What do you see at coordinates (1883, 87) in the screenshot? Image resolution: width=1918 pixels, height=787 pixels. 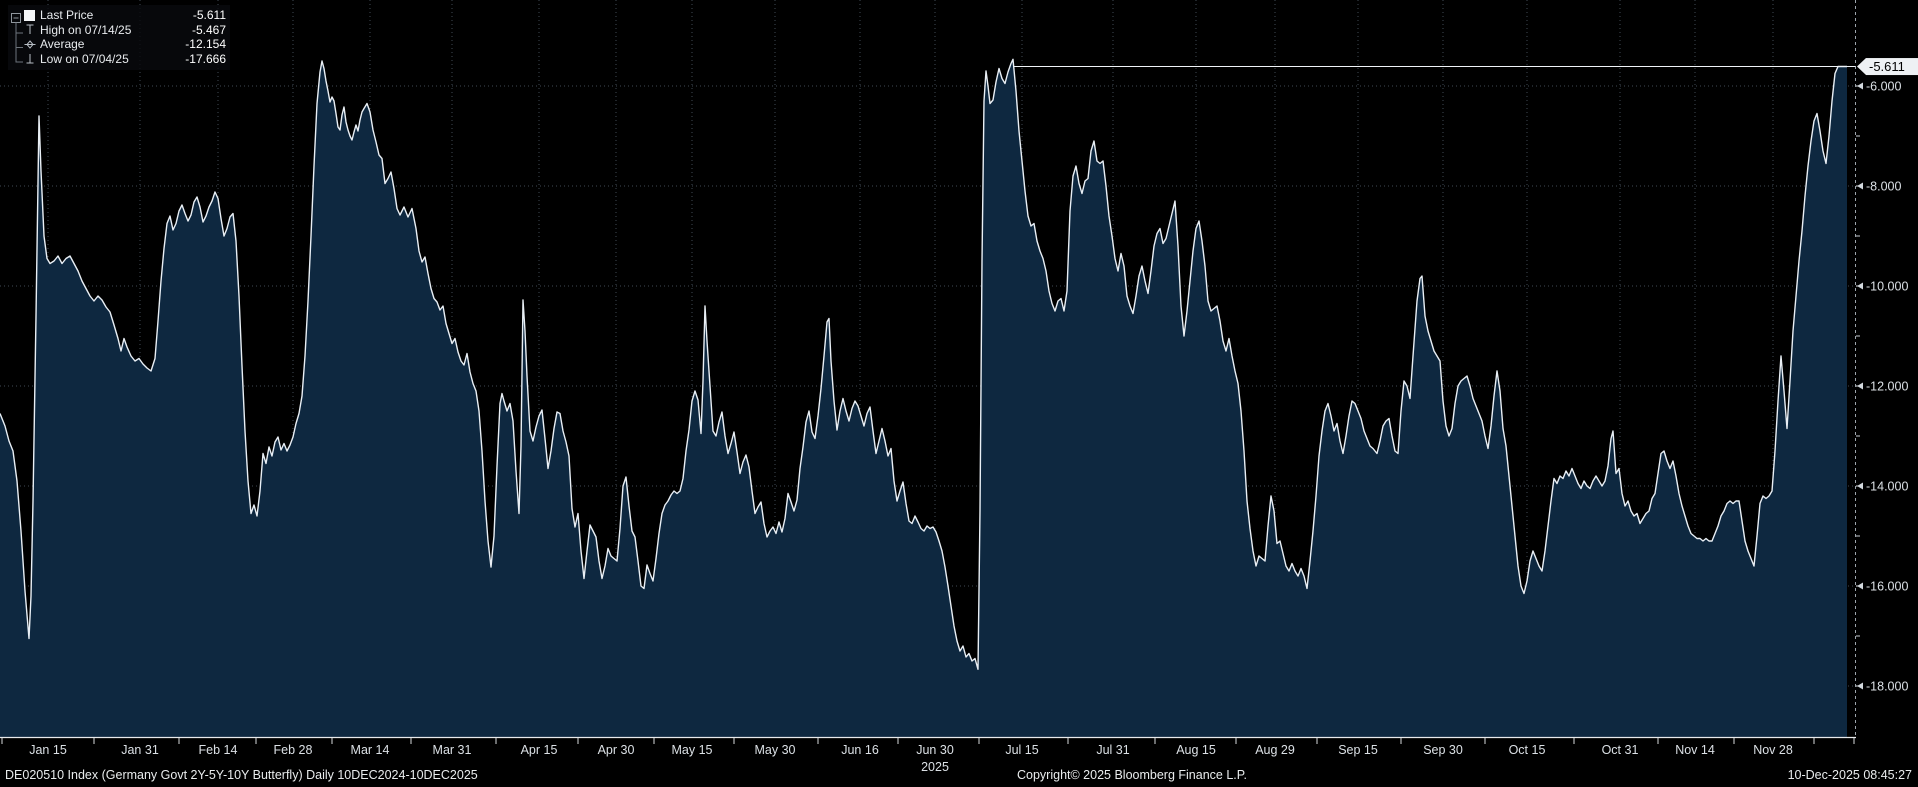 I see `y-axis-label: -6.000` at bounding box center [1883, 87].